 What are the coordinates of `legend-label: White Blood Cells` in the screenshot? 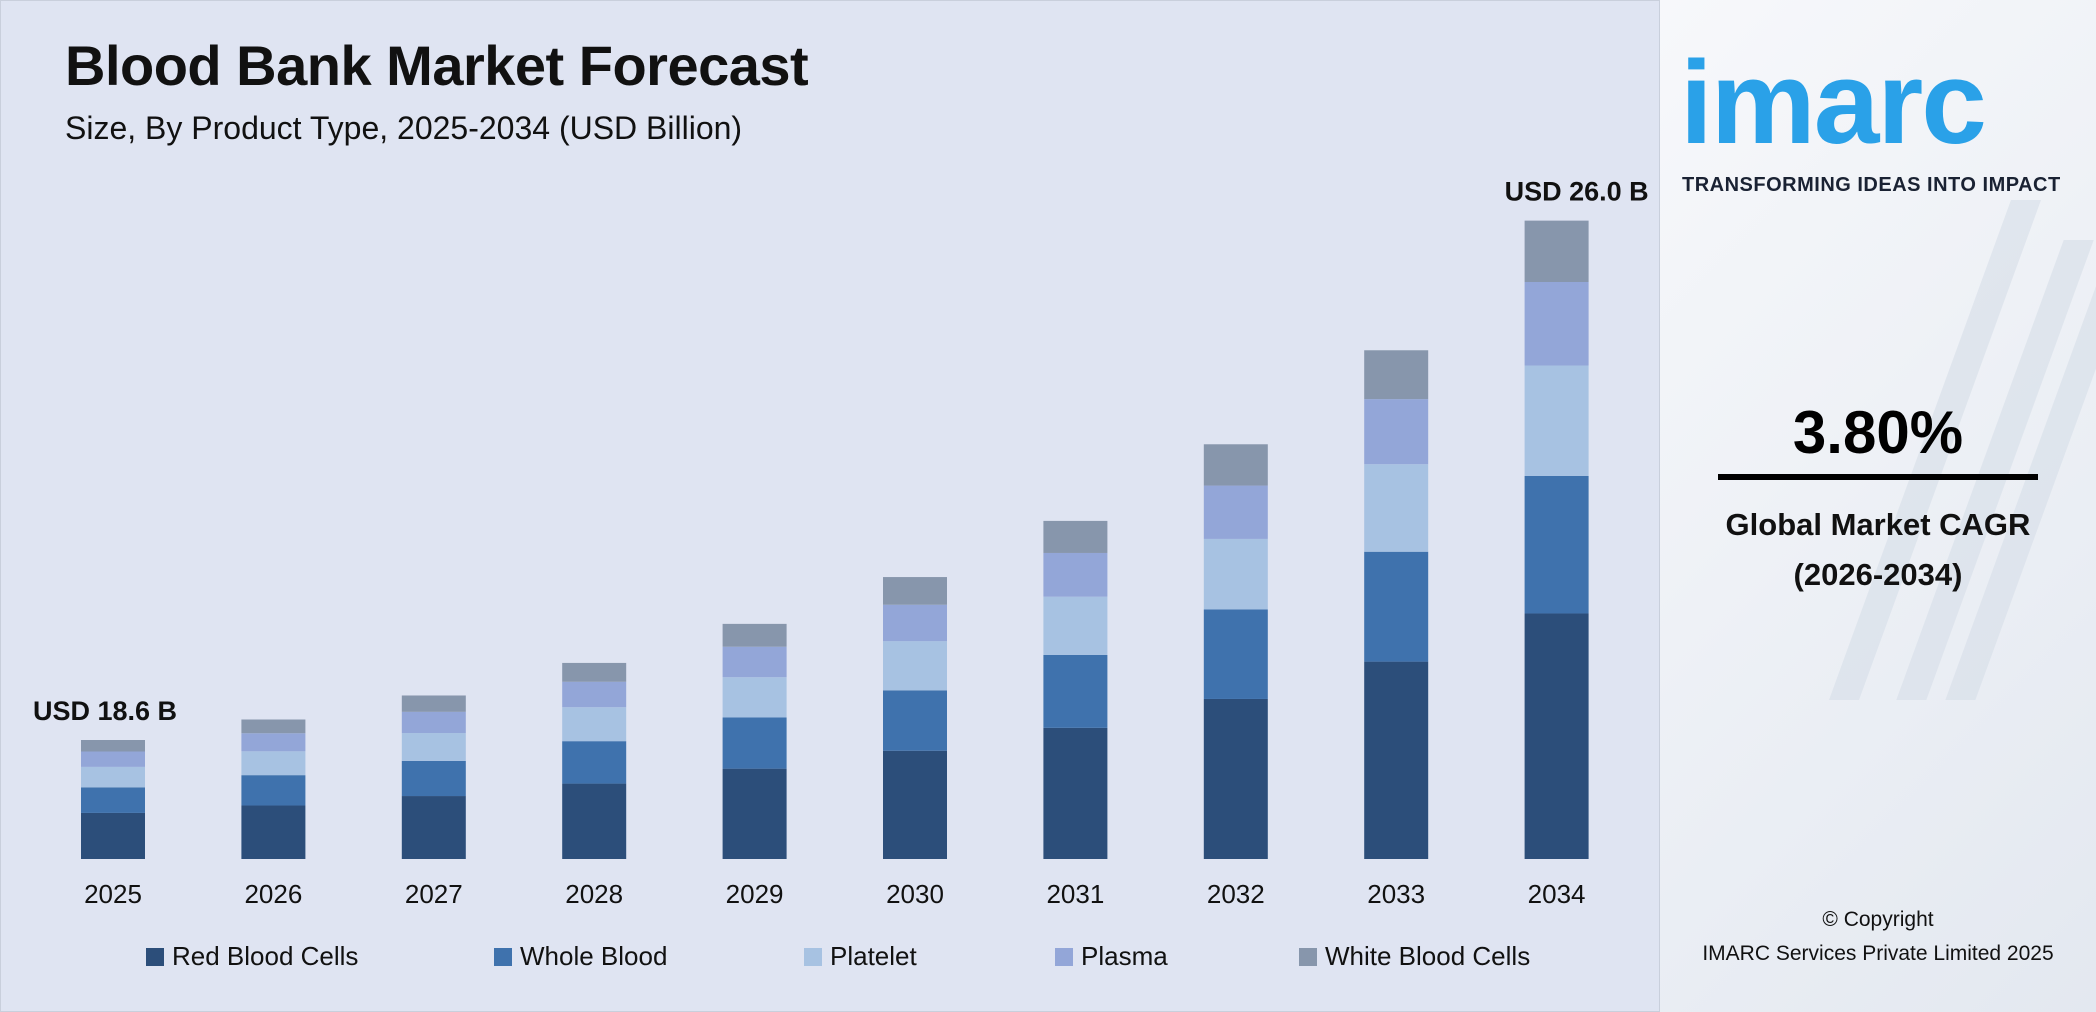 It's located at (1428, 956).